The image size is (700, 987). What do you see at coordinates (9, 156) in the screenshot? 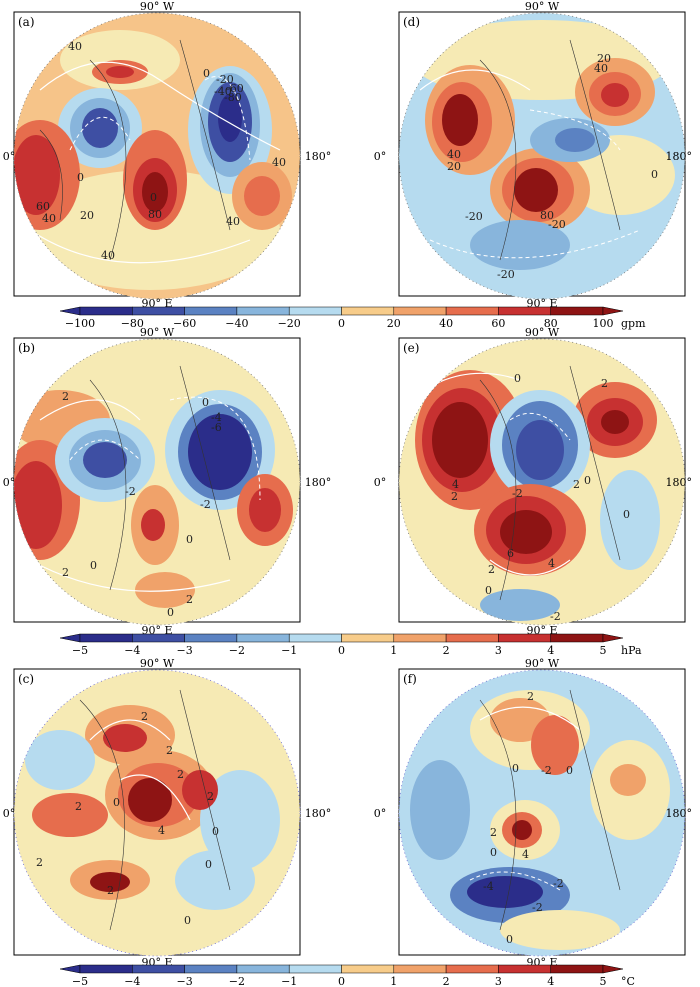
I see `panel-a-left-label: 0°` at bounding box center [9, 156].